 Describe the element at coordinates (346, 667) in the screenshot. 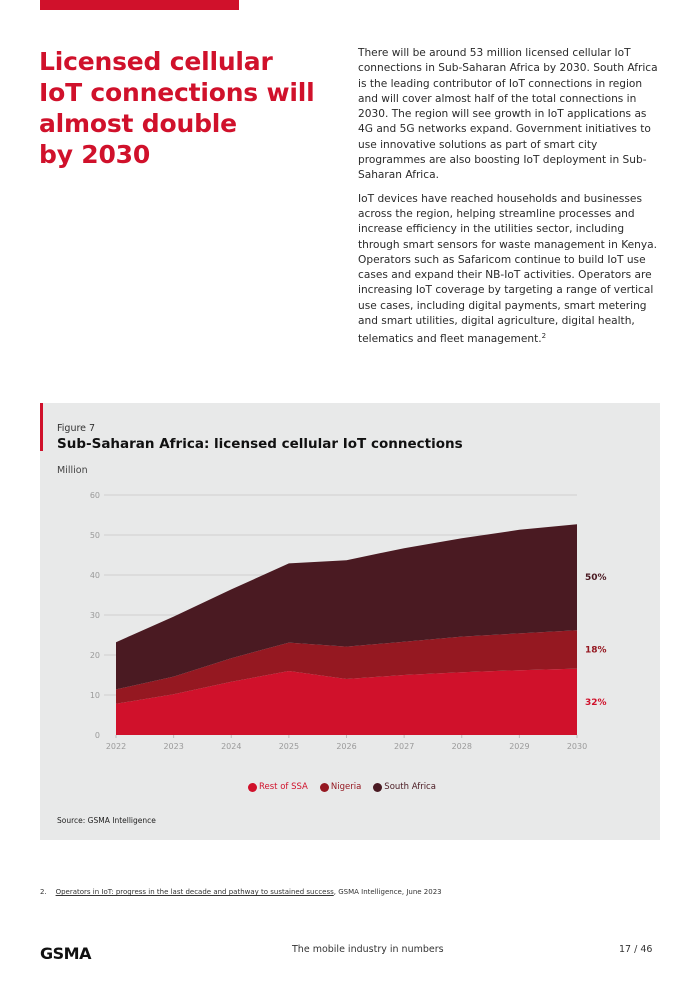

I see `area-nigeria` at that location.